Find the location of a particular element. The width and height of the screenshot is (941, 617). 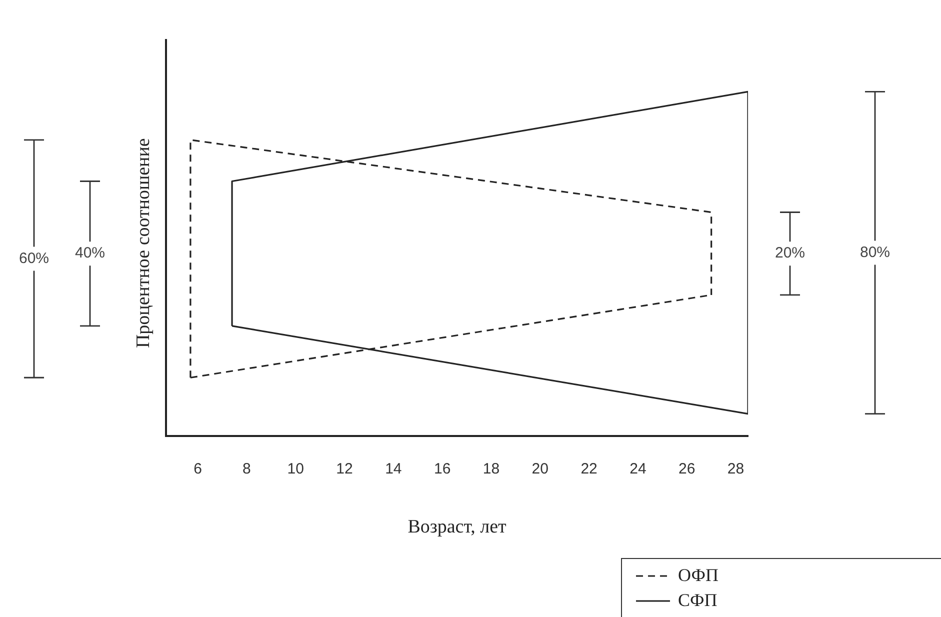

text: 60% is located at coordinates (34, 258).